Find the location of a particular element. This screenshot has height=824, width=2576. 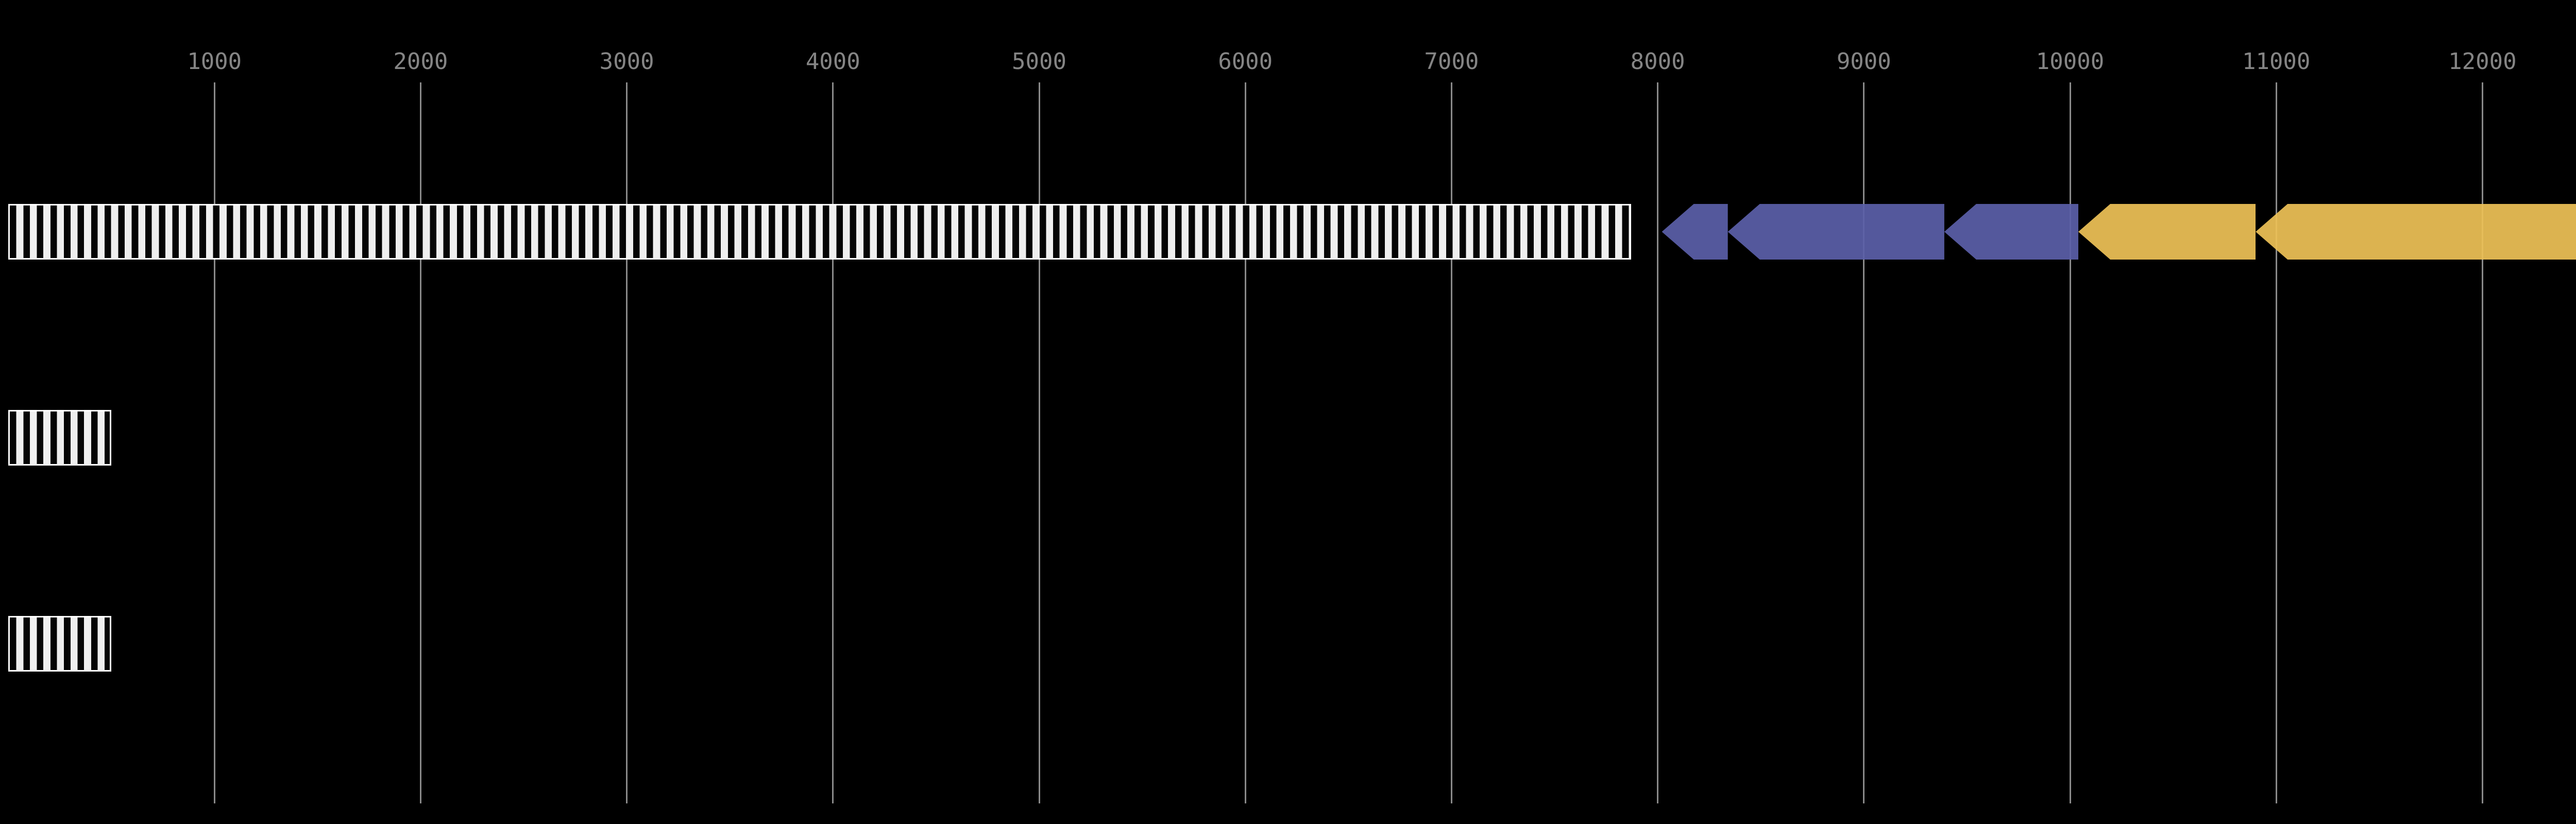

tick-label-12000: 12000 is located at coordinates (2482, 61).